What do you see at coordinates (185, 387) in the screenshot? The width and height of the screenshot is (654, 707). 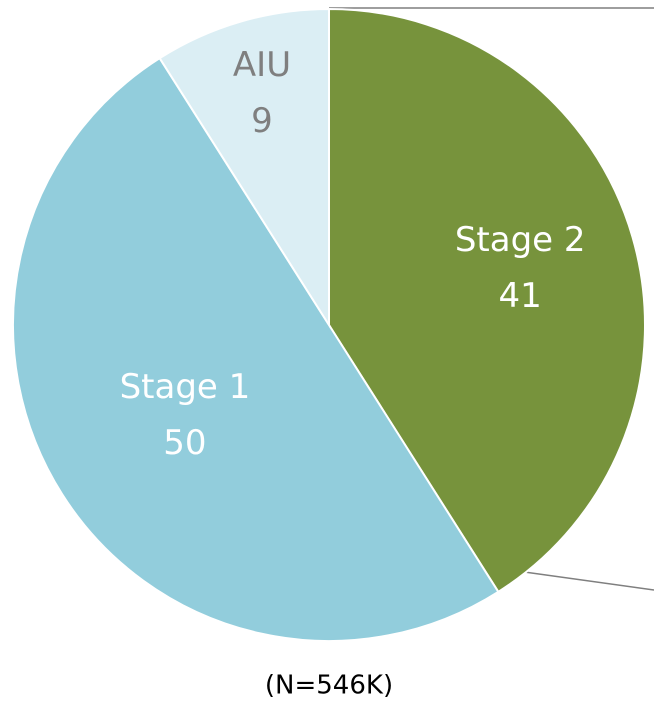 I see `slice-category: Stage 1` at bounding box center [185, 387].